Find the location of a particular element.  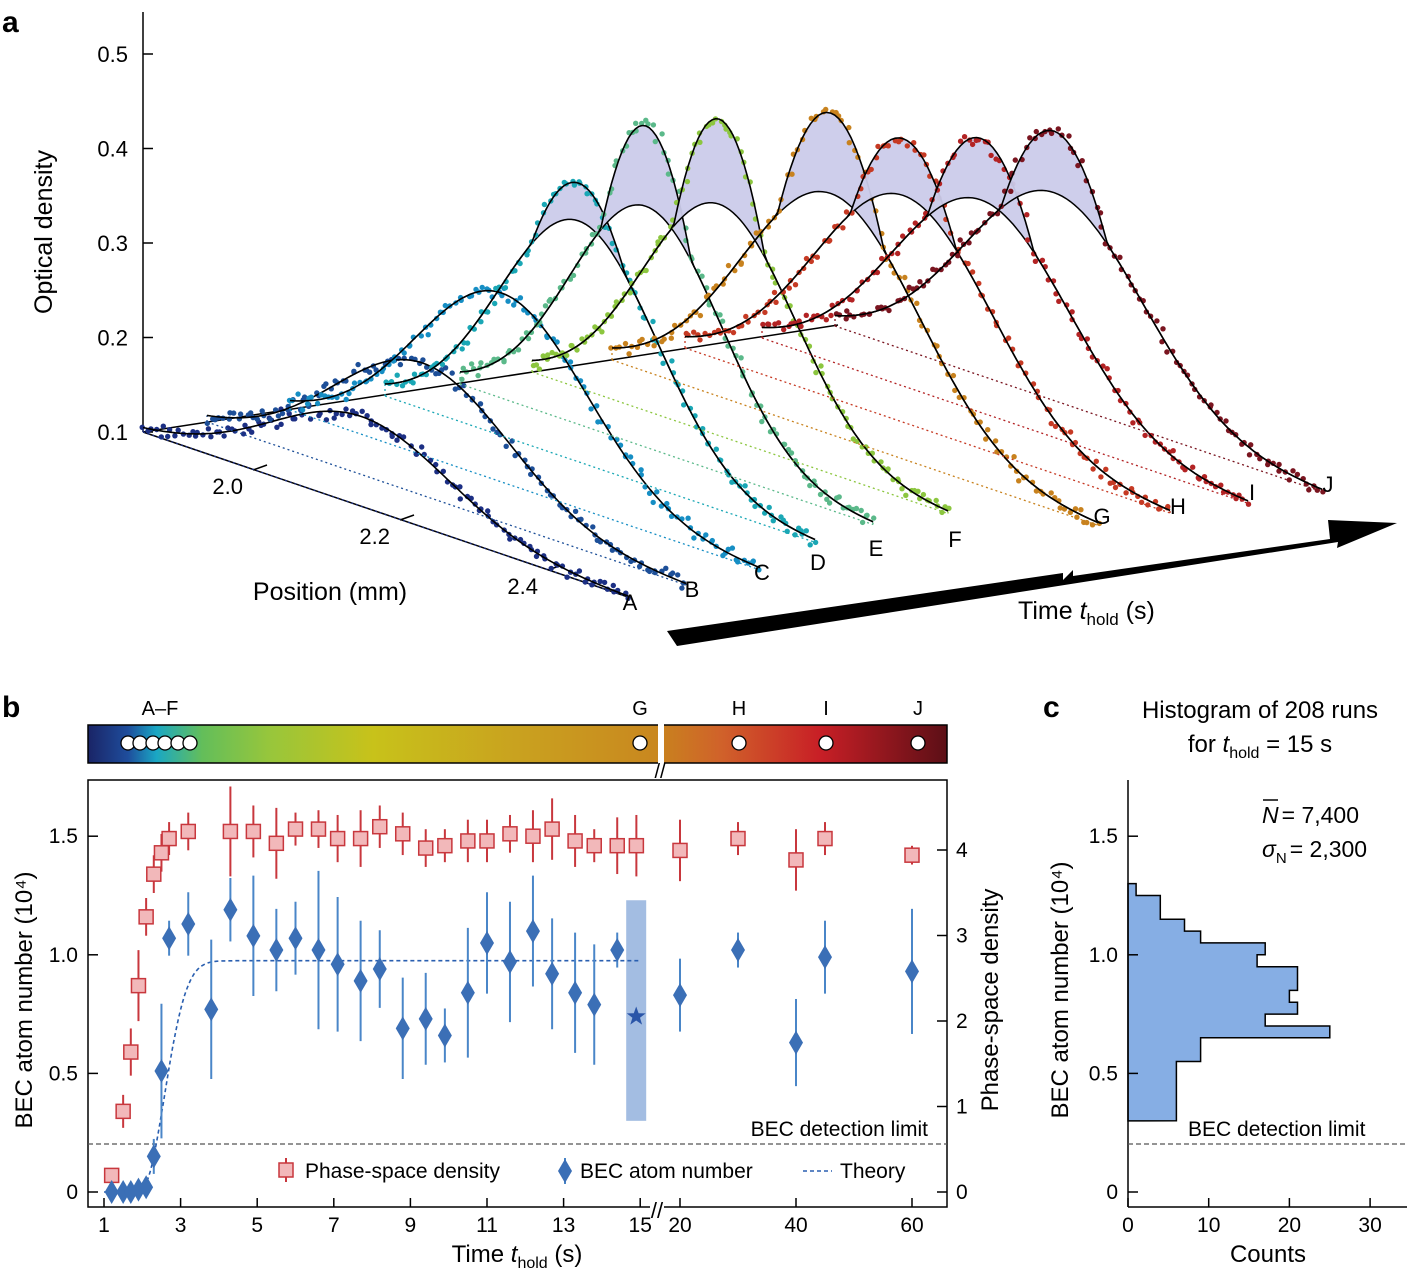

colorbar-dot-F is located at coordinates (190, 743).